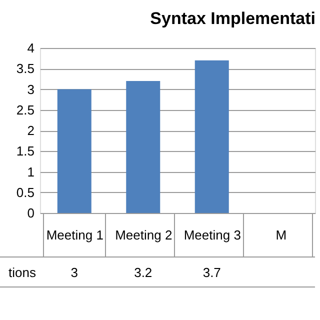 The width and height of the screenshot is (320, 320). I want to click on data-label: 3, so click(74, 272).